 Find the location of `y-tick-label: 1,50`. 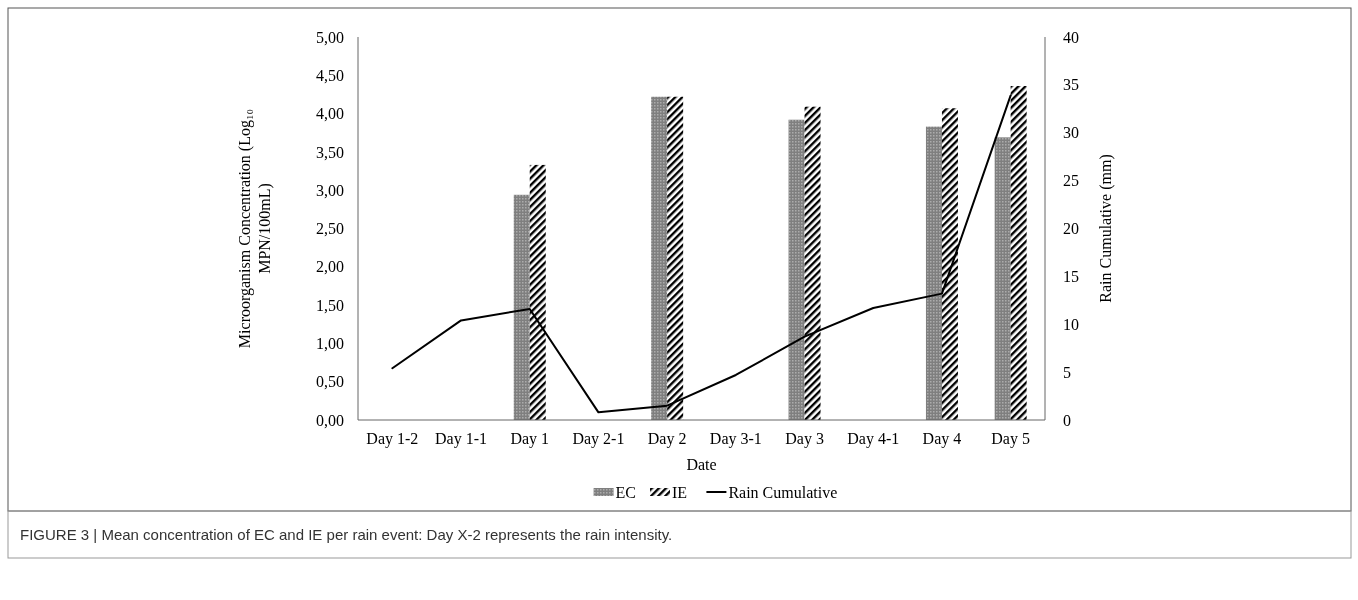

y-tick-label: 1,50 is located at coordinates (330, 305).